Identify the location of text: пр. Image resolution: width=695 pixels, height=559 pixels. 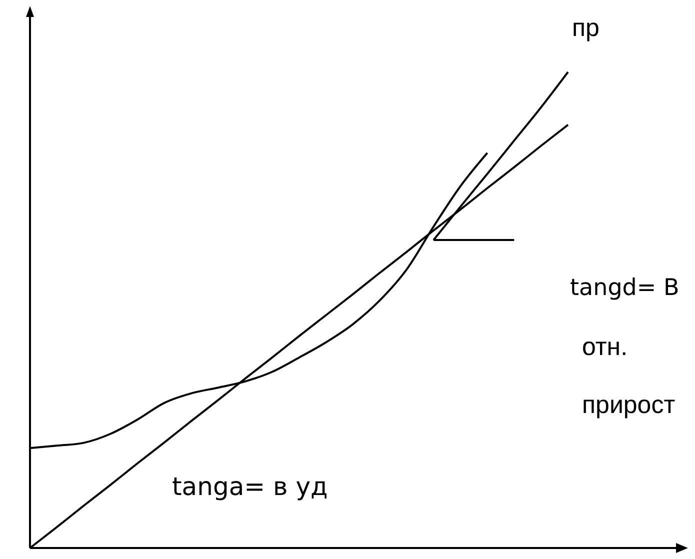
(586, 28).